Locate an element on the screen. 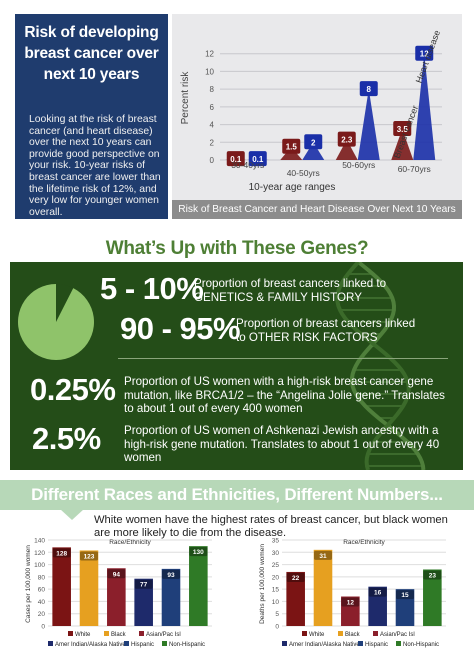 This screenshot has width=474, height=670. cases-value: 128 is located at coordinates (61, 553).